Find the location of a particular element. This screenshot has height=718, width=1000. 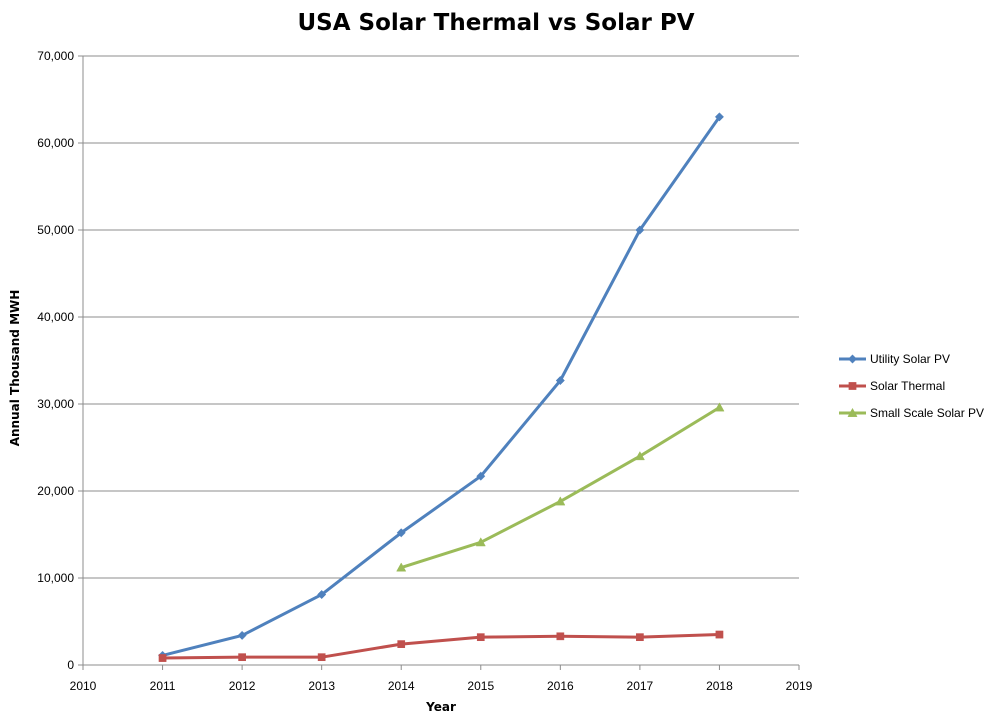

x-tick-label: 2012 is located at coordinates (242, 686).